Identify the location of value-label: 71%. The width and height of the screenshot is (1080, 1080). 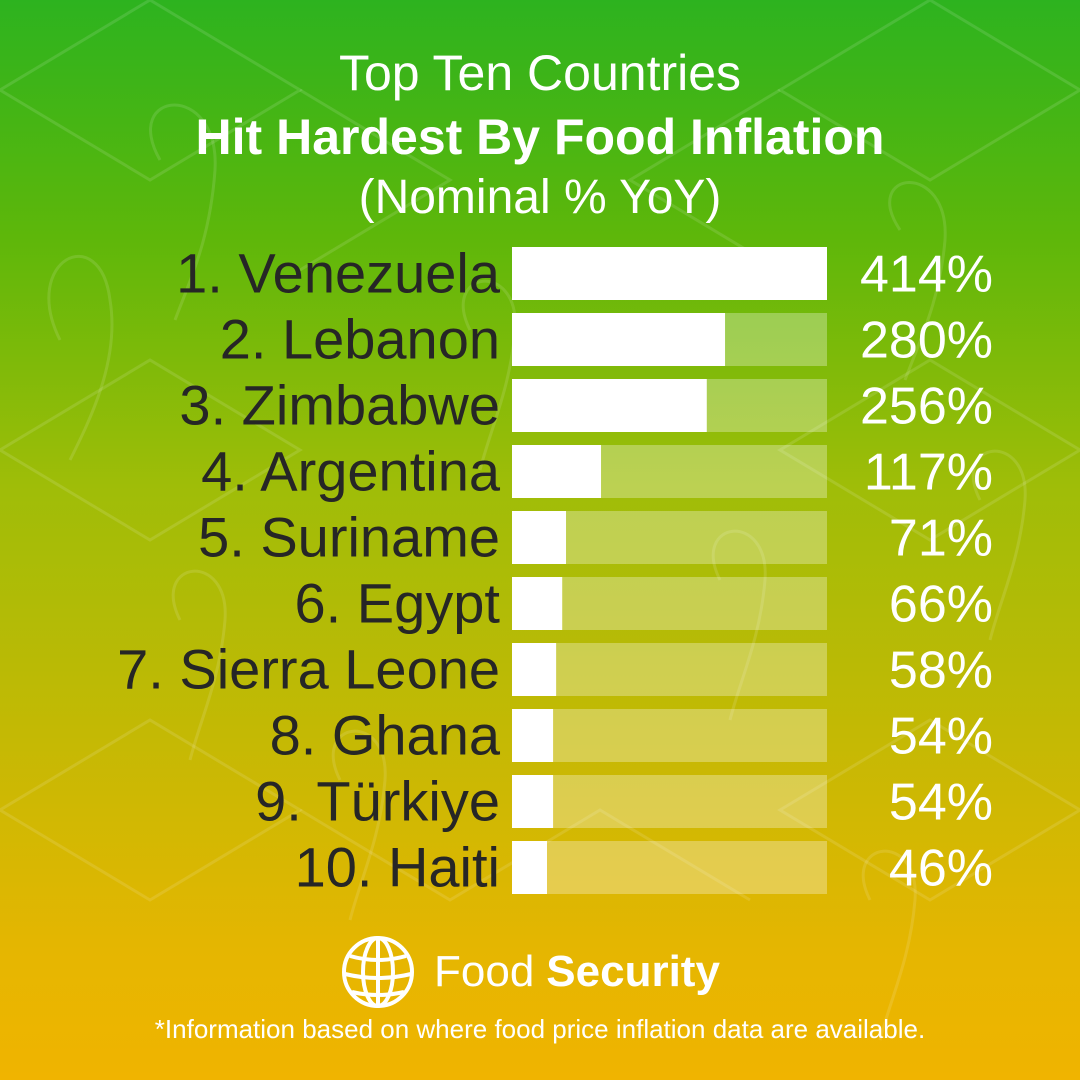
(941, 539).